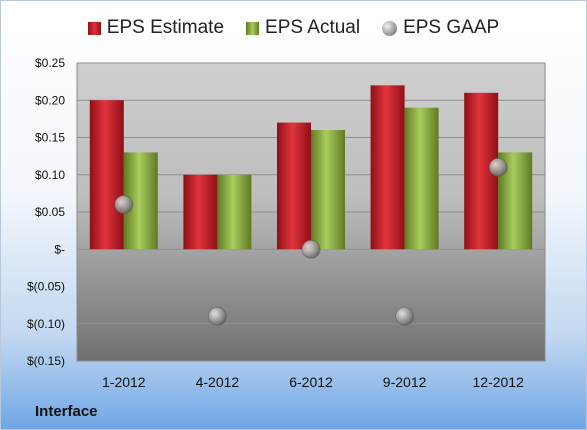  I want to click on legend-item-estimate: EPS Estimate, so click(156, 28).